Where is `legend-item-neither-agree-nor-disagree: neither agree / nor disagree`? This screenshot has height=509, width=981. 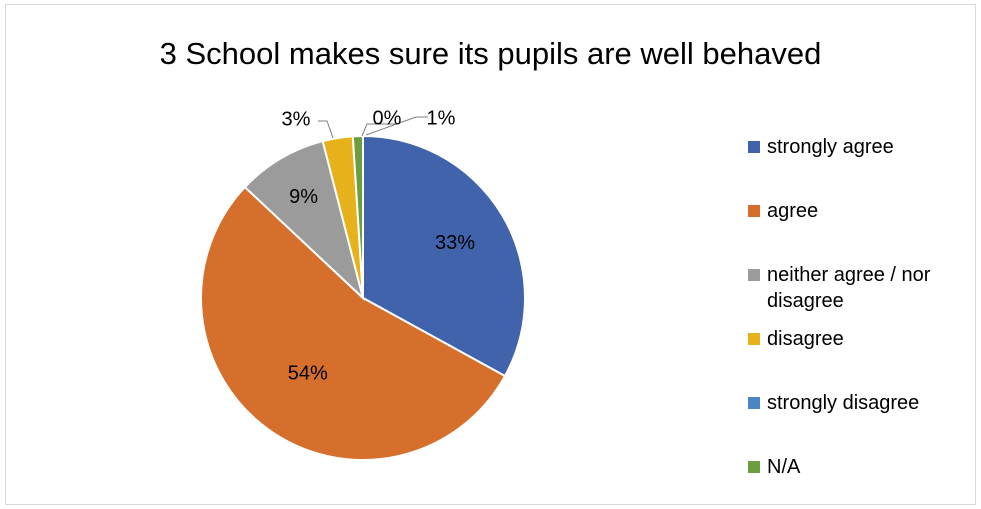 legend-item-neither-agree-nor-disagree: neither agree / nor disagree is located at coordinates (857, 288).